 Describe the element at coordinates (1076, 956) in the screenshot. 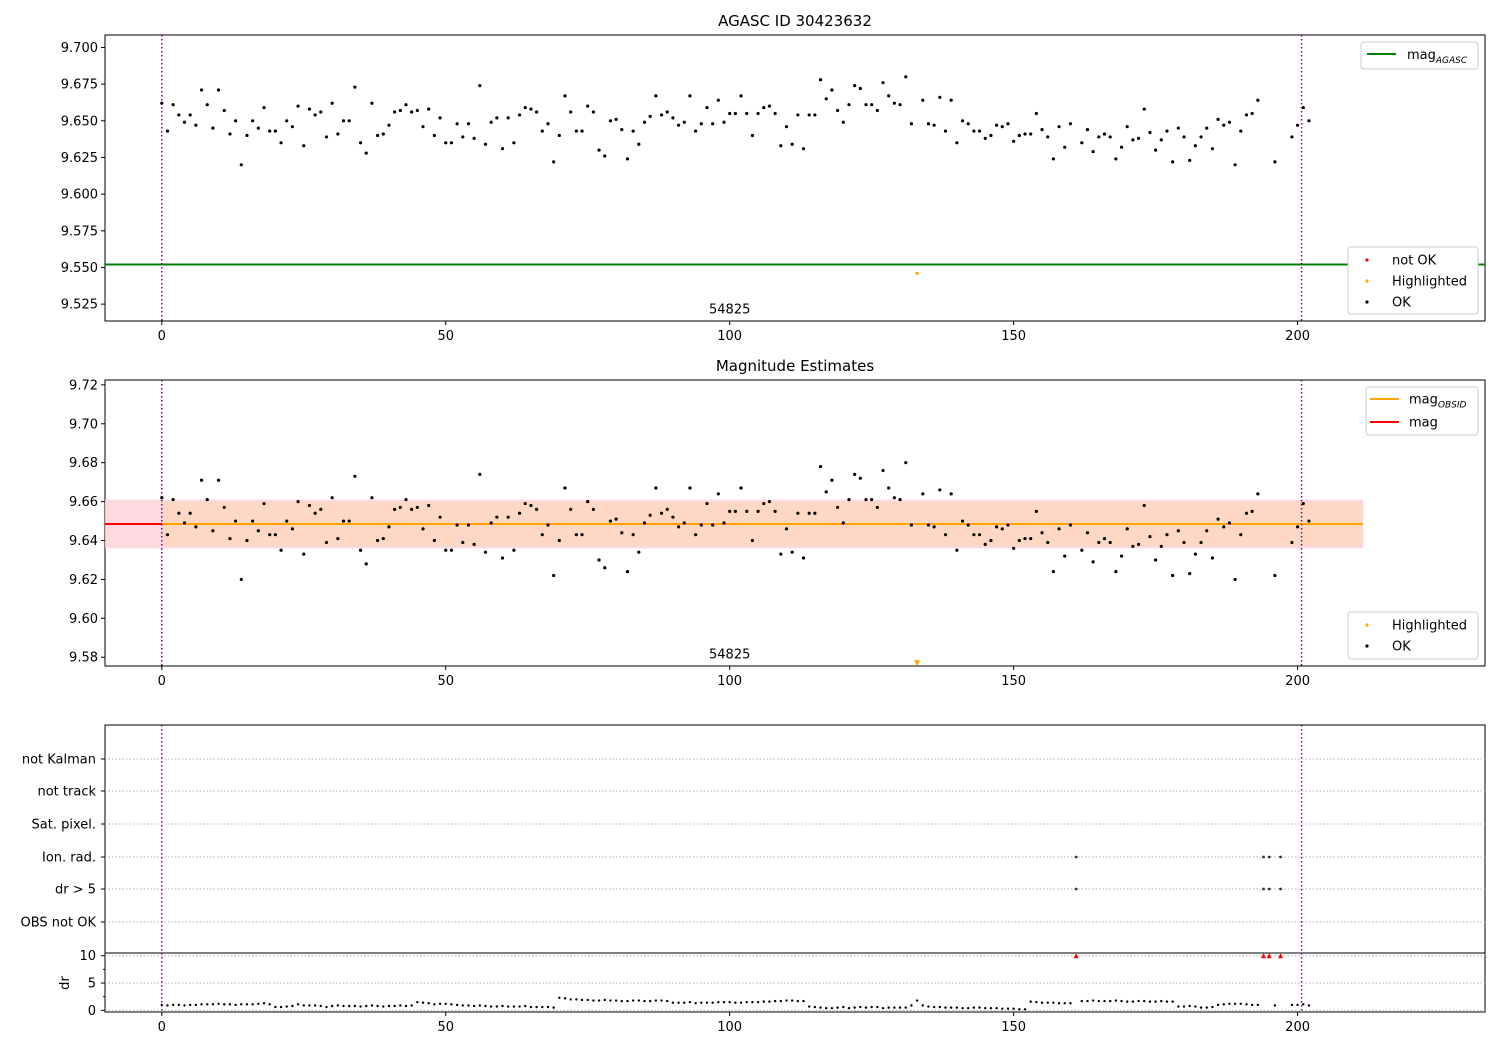

I see `up-triangle-point` at that location.